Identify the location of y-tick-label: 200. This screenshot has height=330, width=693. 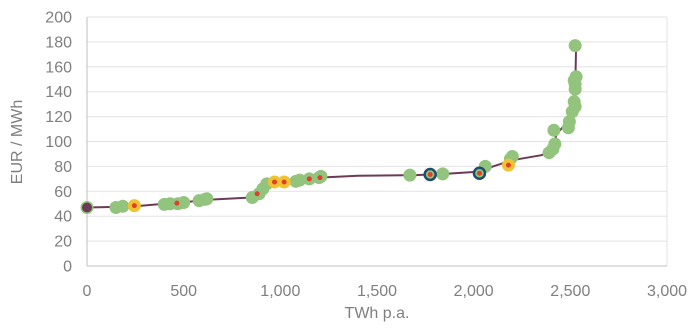
(58, 18).